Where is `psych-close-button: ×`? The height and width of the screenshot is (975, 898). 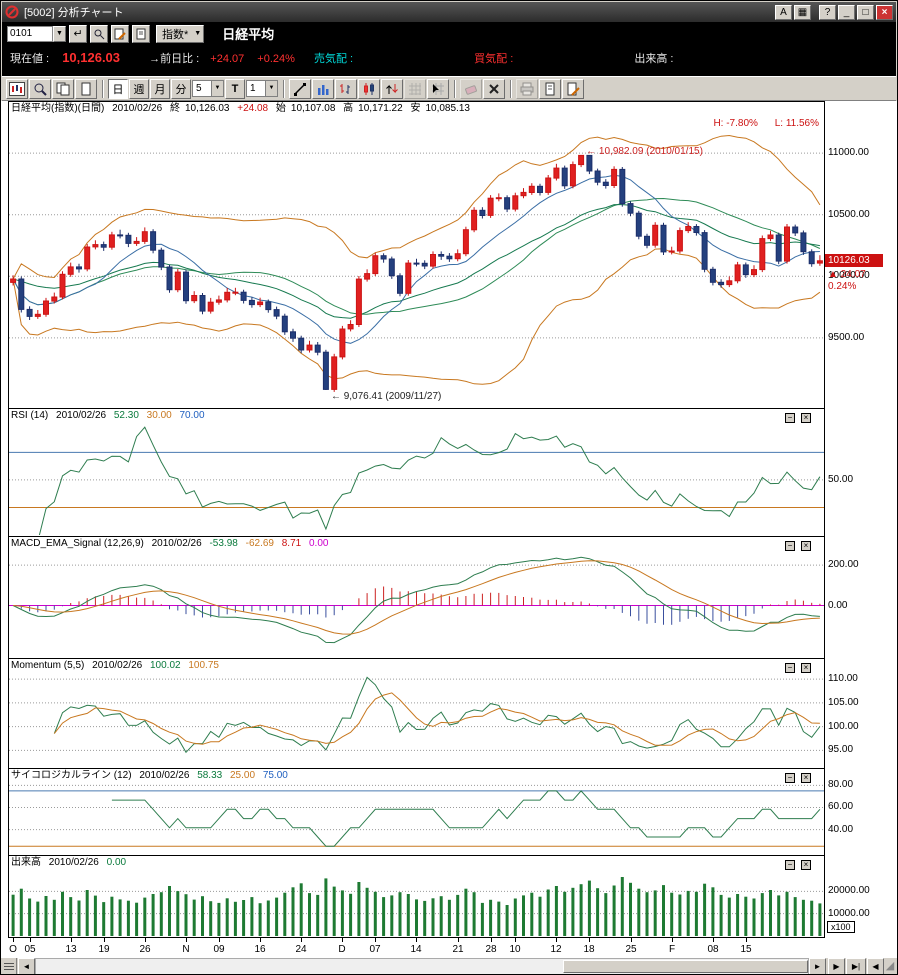 psych-close-button: × is located at coordinates (806, 778).